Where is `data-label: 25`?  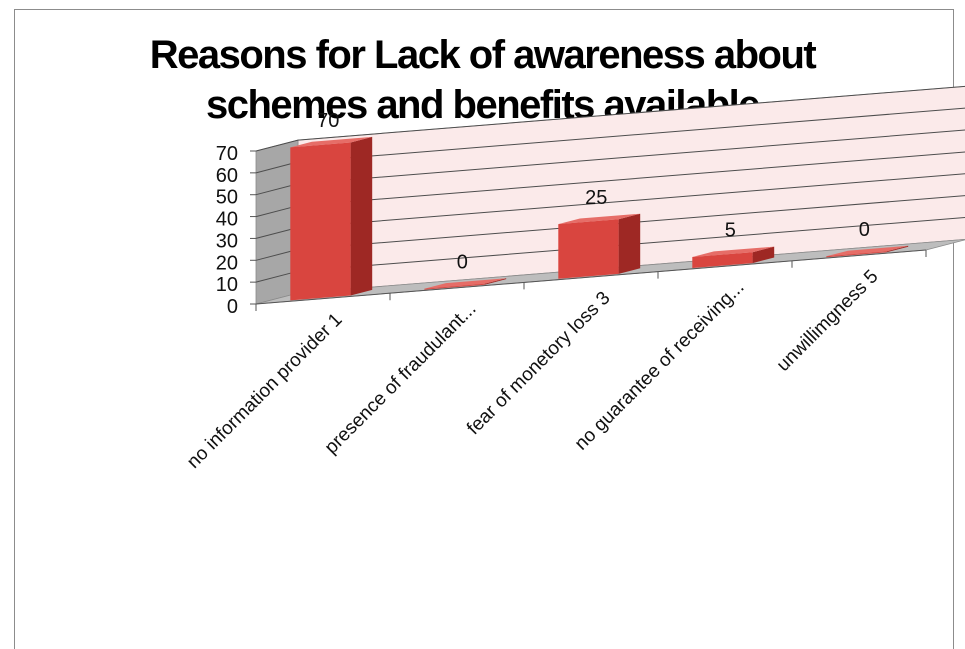 data-label: 25 is located at coordinates (596, 198).